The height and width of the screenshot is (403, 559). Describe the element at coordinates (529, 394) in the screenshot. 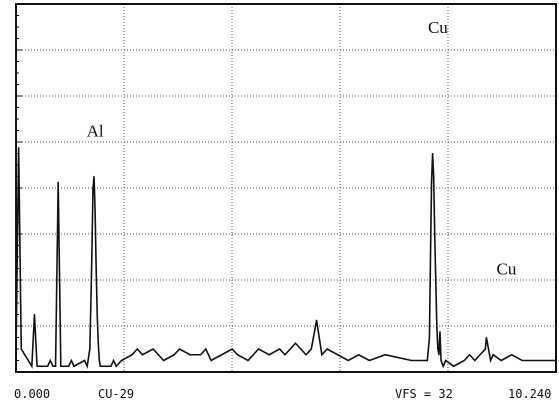

I see `x-max-label: 10.240` at that location.